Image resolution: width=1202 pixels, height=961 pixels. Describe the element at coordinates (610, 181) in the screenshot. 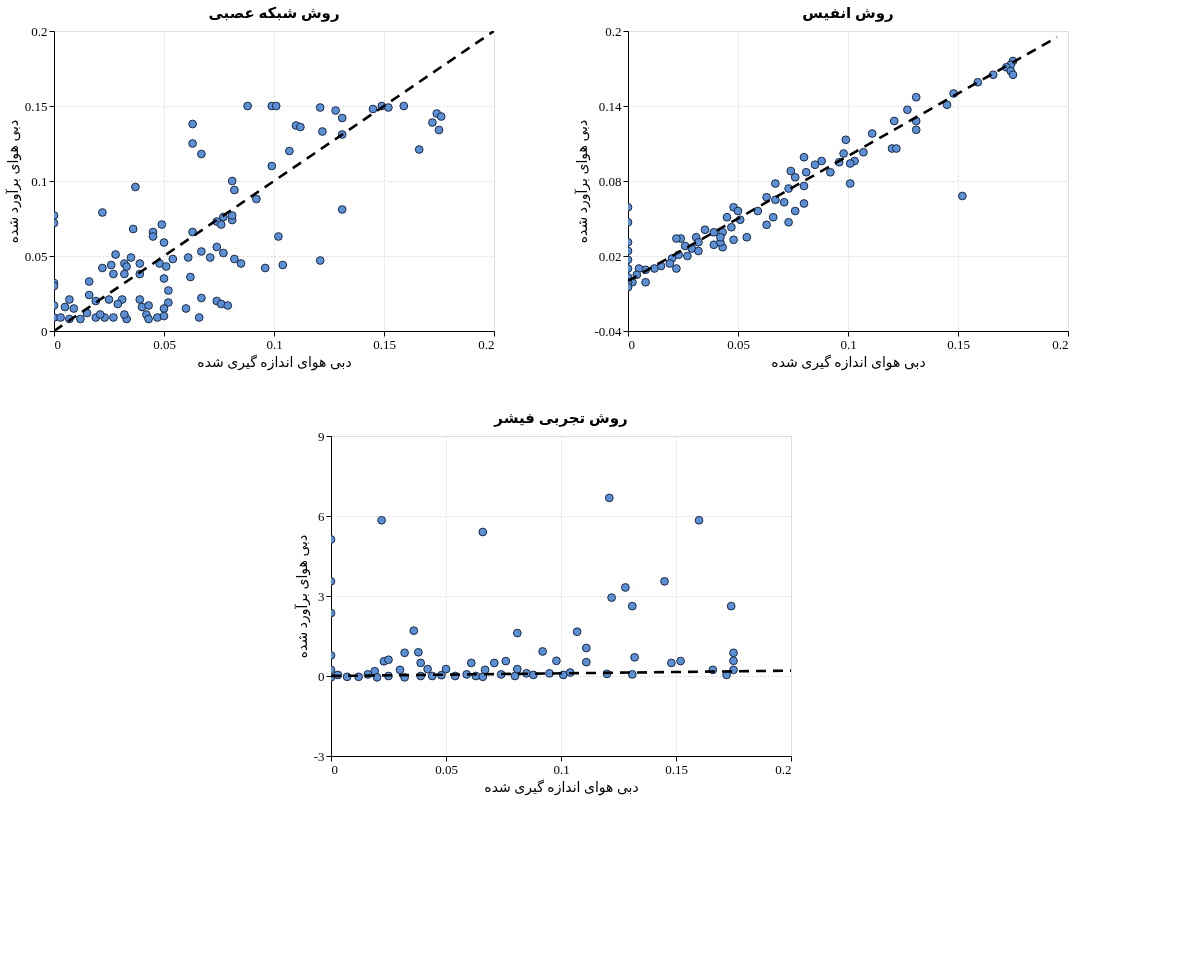

I see `y-tick-label: 0.08` at that location.